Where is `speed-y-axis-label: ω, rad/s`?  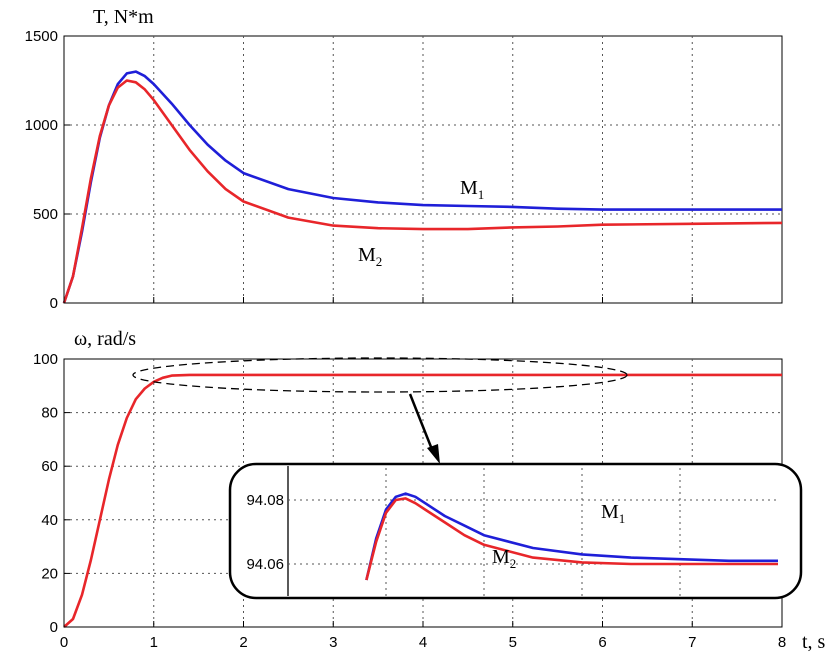 speed-y-axis-label: ω, rad/s is located at coordinates (105, 339).